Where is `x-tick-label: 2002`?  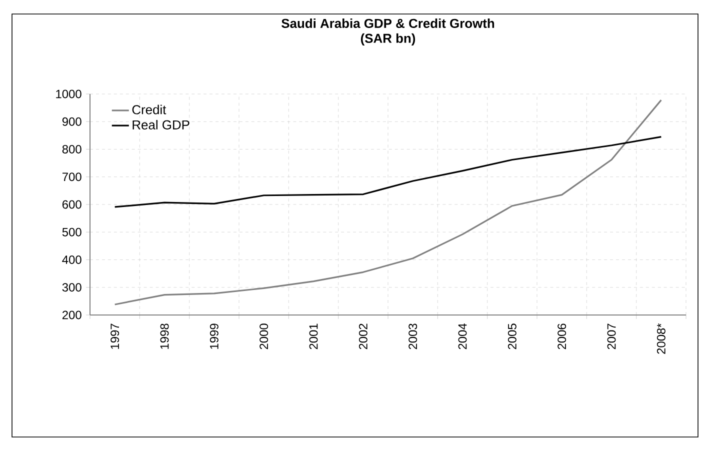 x-tick-label: 2002 is located at coordinates (363, 337).